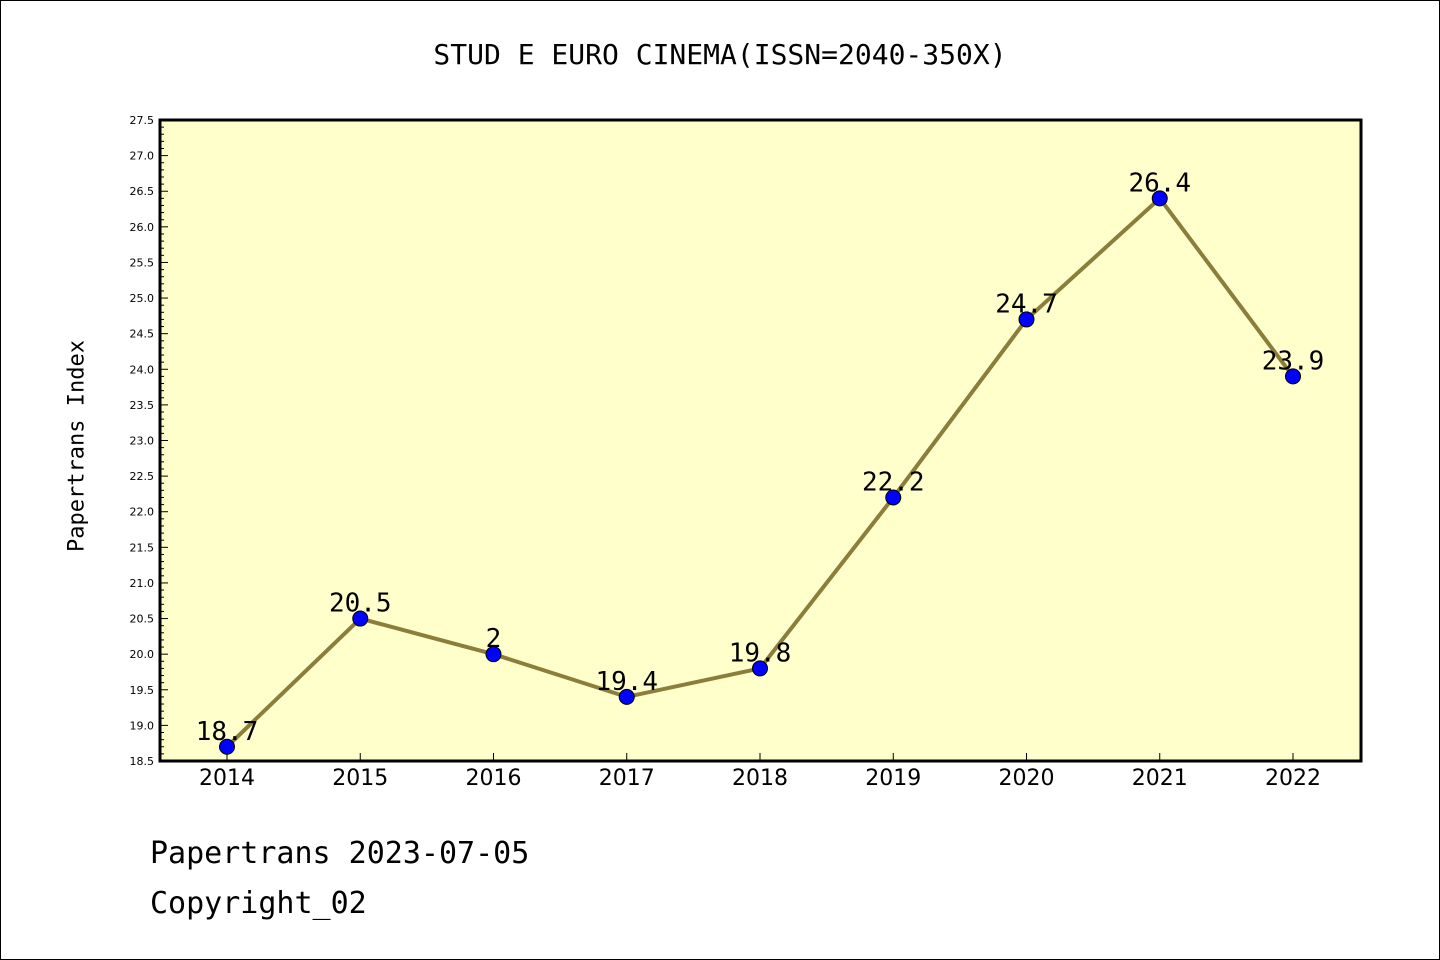 The width and height of the screenshot is (1440, 960). I want to click on x-tick-label: 2018, so click(760, 778).